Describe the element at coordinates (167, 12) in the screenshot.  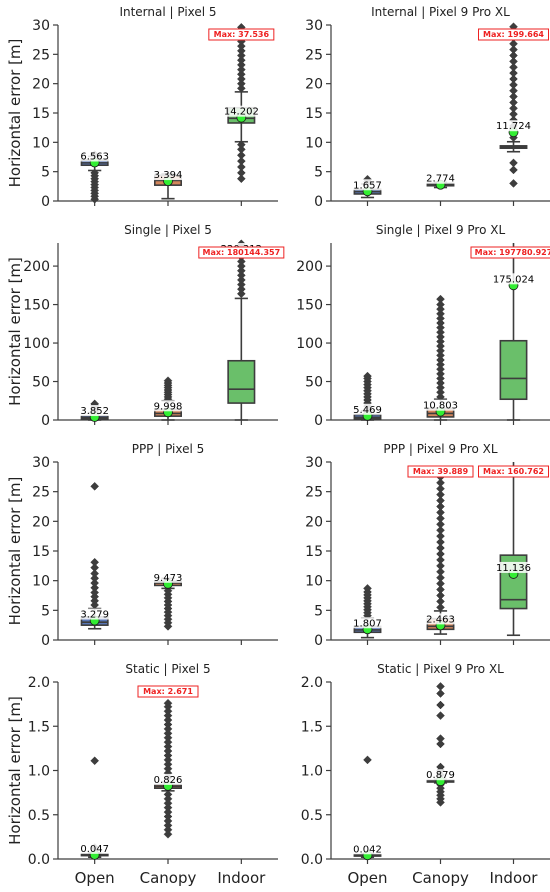
I see `panel-title: Internal | Pixel 5` at that location.